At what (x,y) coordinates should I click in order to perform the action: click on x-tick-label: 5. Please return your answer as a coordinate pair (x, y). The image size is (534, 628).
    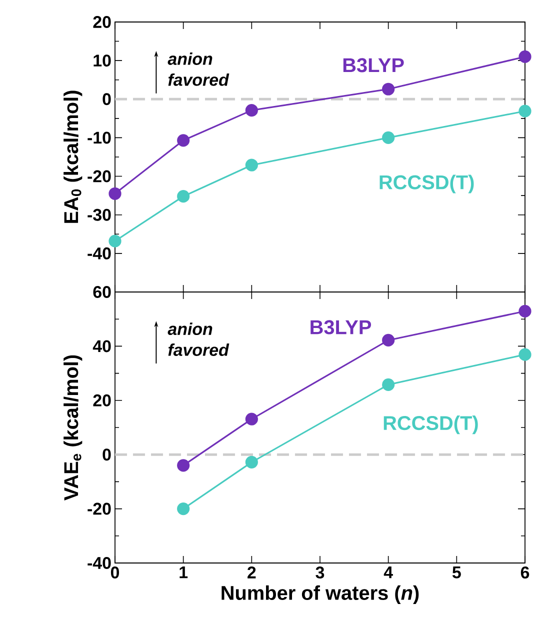
    Looking at the image, I should click on (456, 572).